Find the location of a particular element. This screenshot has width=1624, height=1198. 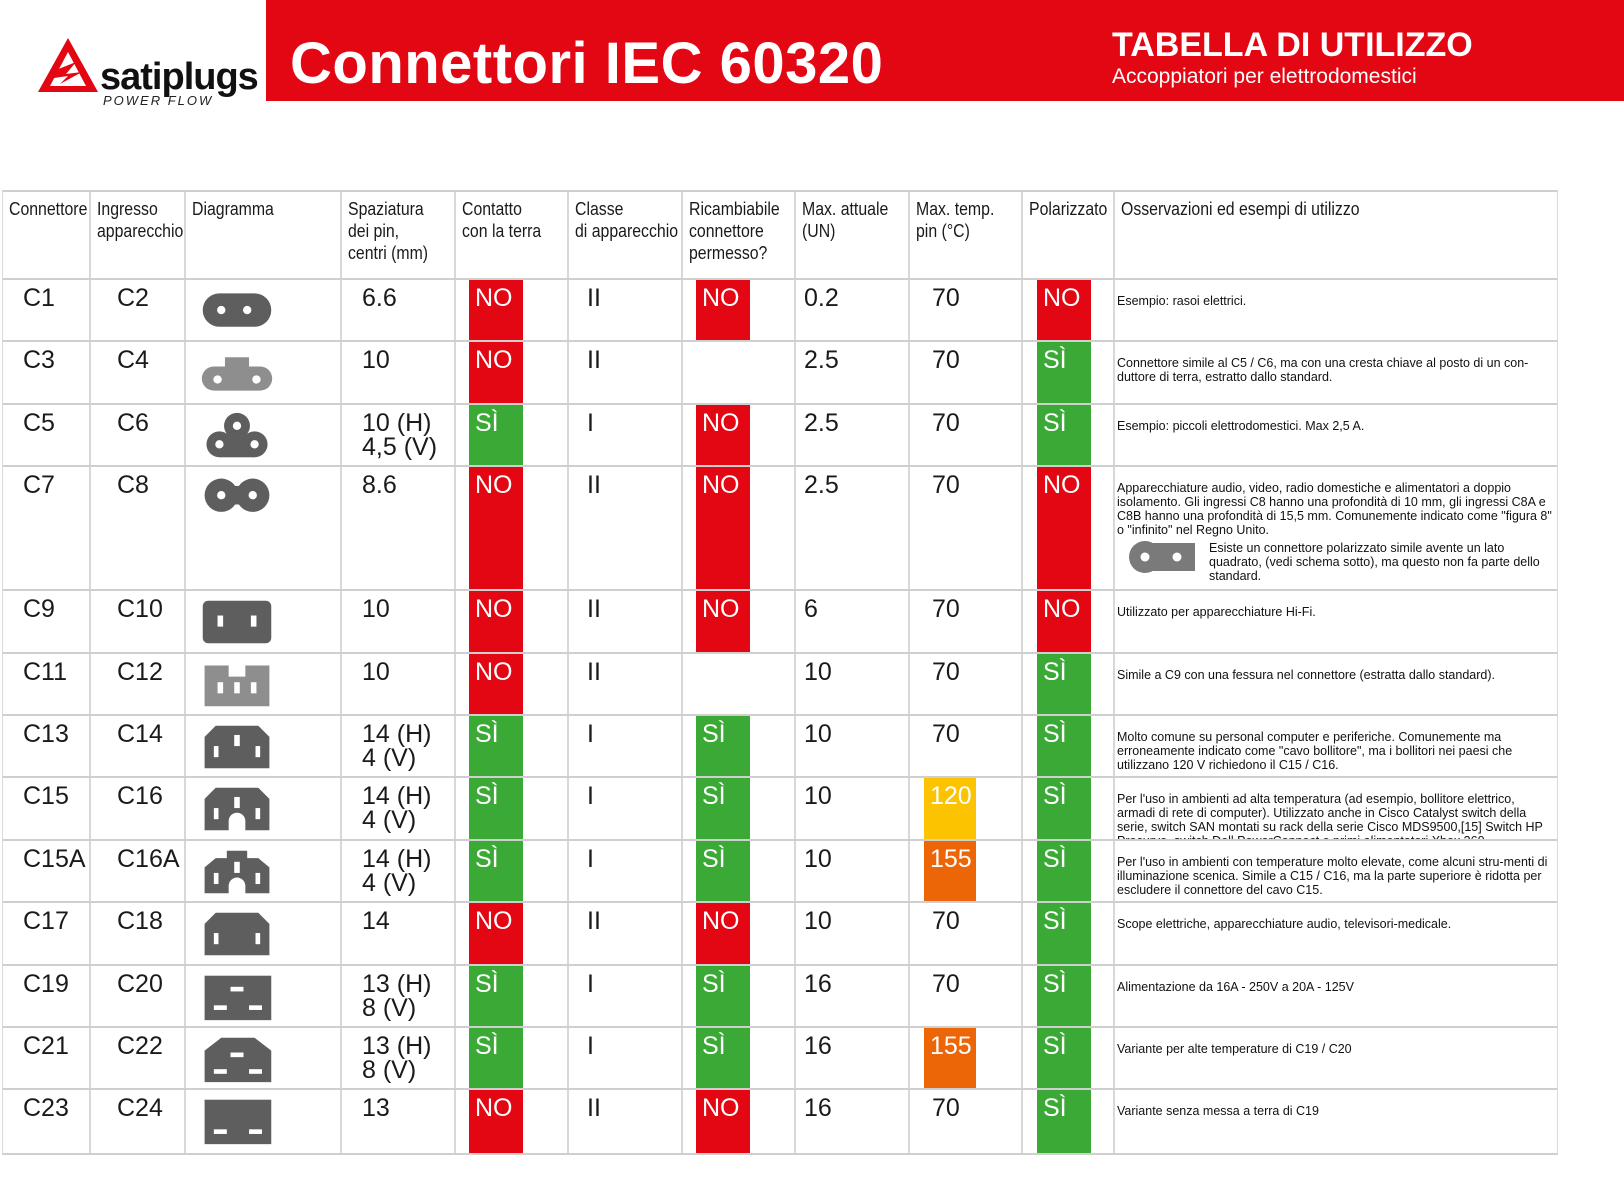

connector-name: C5 is located at coordinates (39, 422).